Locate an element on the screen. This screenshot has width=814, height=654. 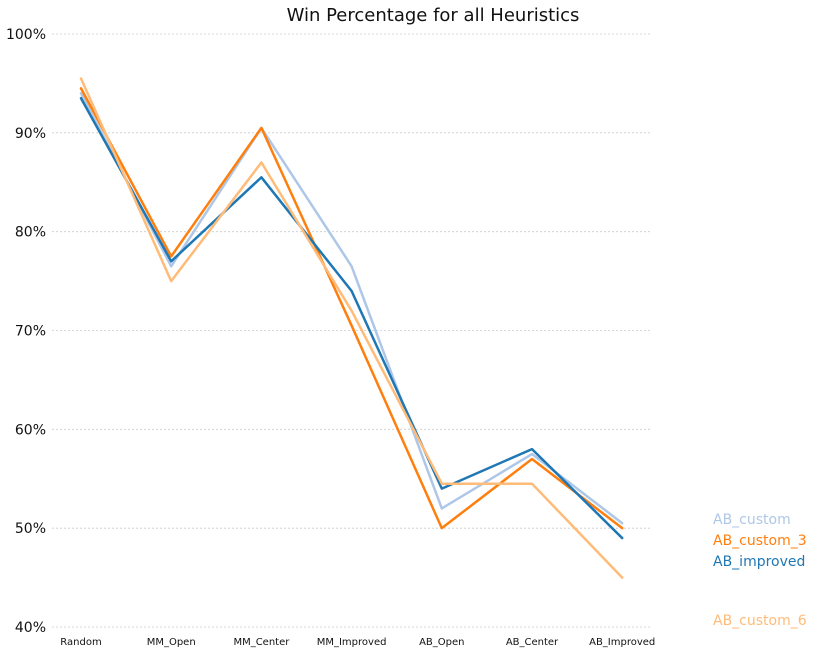
x-tick-label: MM_Improved is located at coordinates (352, 642).